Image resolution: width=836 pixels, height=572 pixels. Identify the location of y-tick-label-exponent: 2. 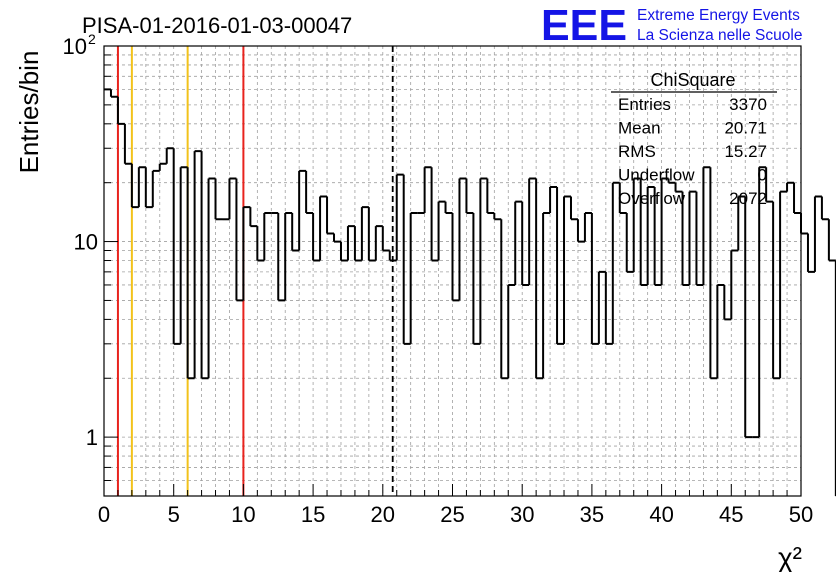
(92, 39).